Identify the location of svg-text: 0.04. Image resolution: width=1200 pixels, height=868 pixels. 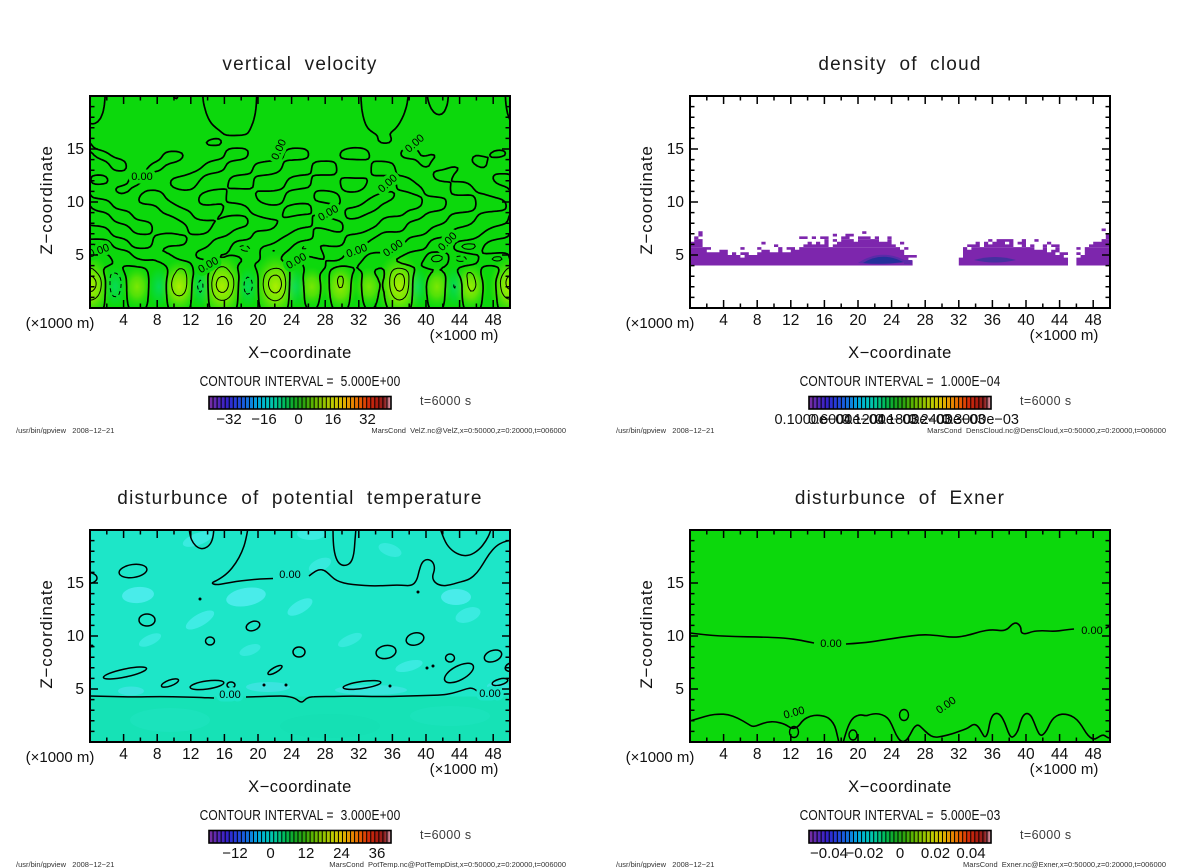
(970, 853).